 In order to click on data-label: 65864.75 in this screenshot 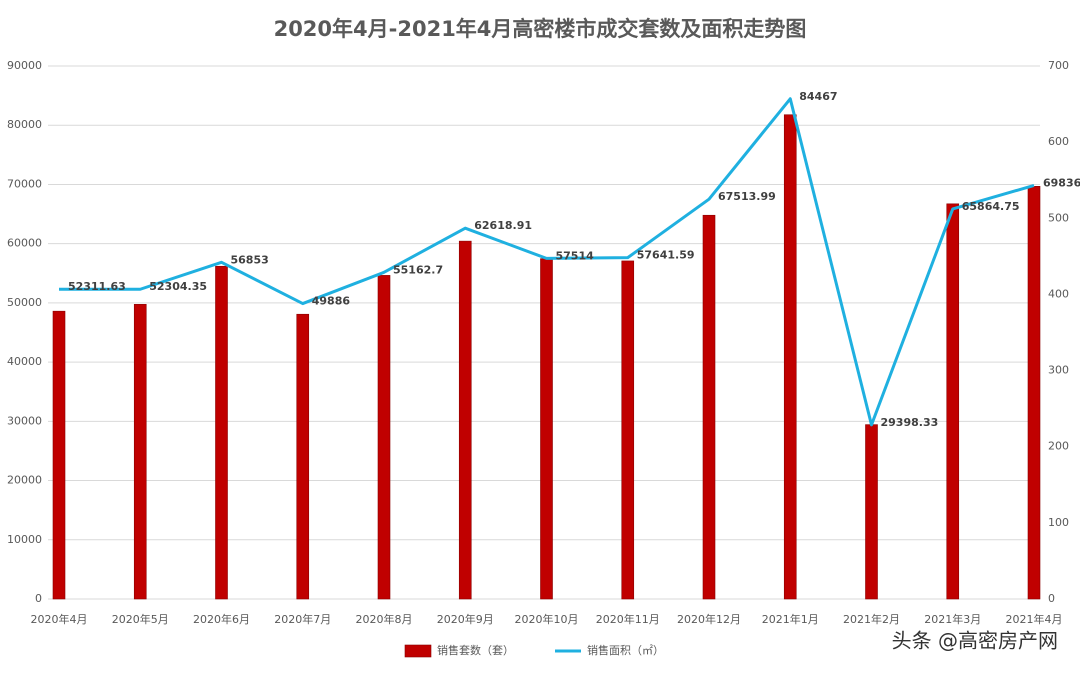, I will do `click(991, 206)`.